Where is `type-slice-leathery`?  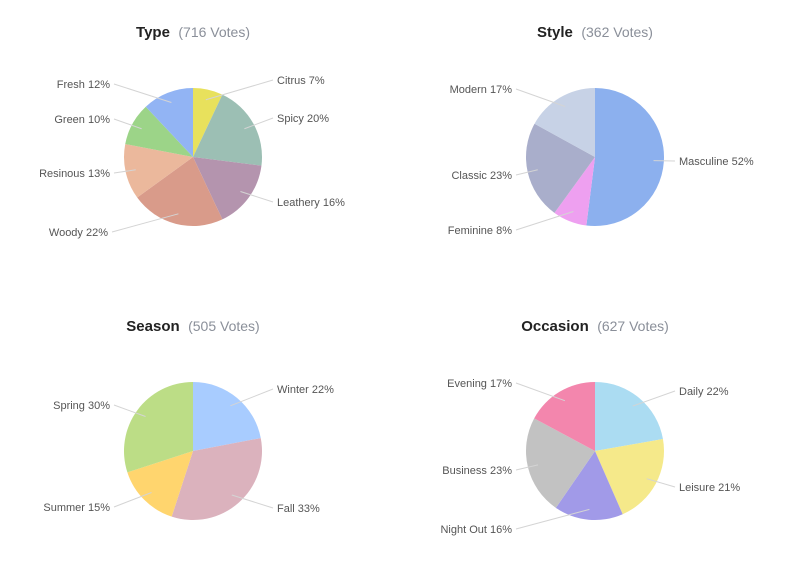 type-slice-leathery is located at coordinates (227, 188).